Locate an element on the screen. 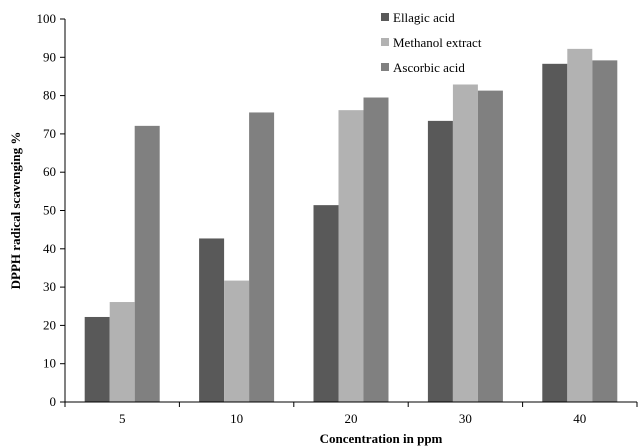 This screenshot has height=447, width=641. y-tick-label: 20 is located at coordinates (49, 324).